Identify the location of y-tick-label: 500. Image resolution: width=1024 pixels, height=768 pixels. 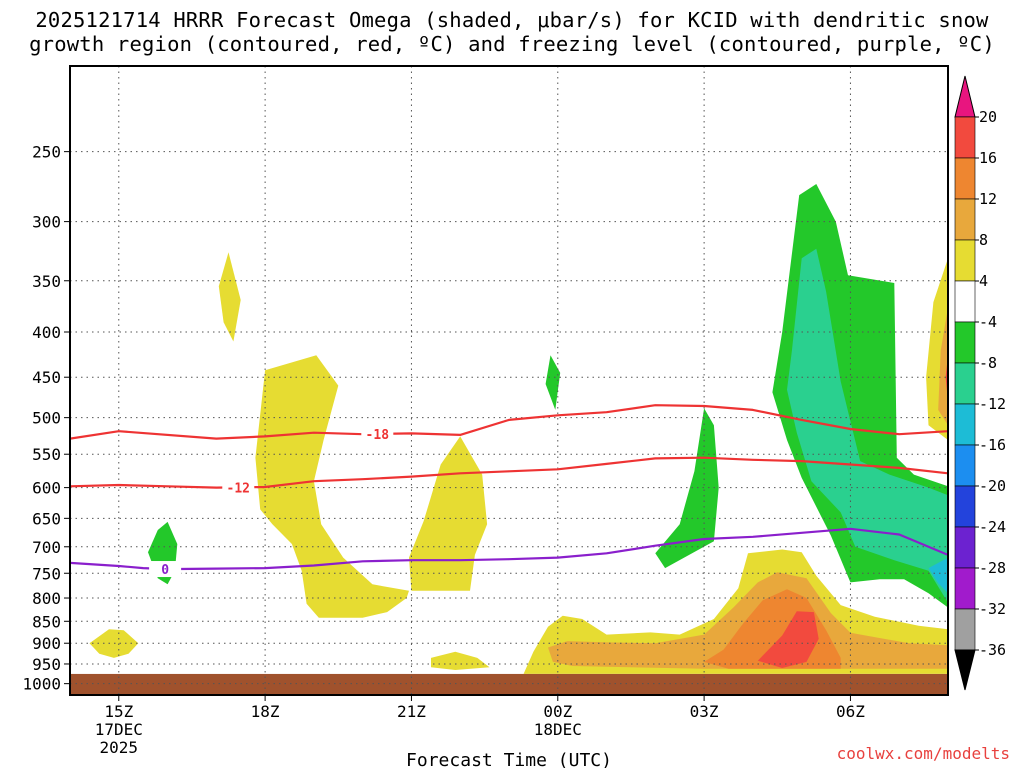
(46, 418).